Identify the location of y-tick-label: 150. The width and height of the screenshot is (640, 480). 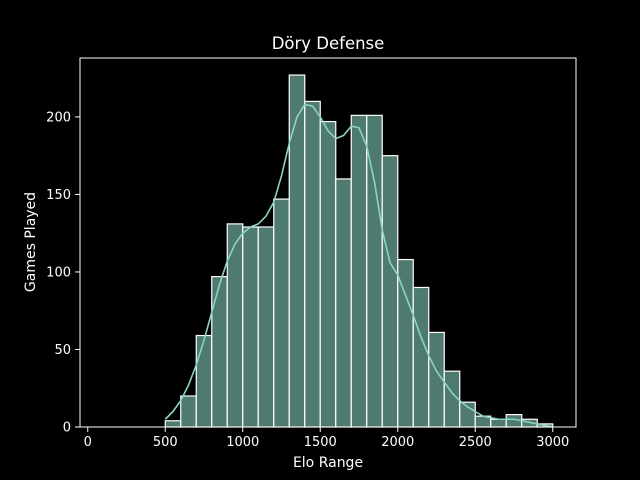
(58, 195).